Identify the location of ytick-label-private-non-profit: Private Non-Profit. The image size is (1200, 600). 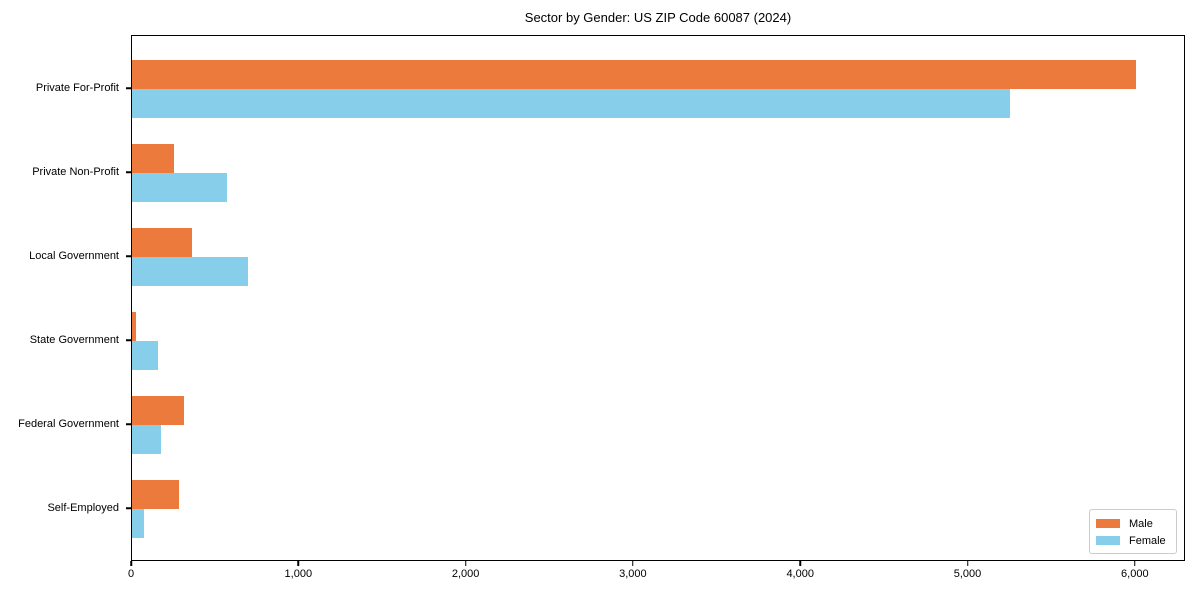
(75, 172).